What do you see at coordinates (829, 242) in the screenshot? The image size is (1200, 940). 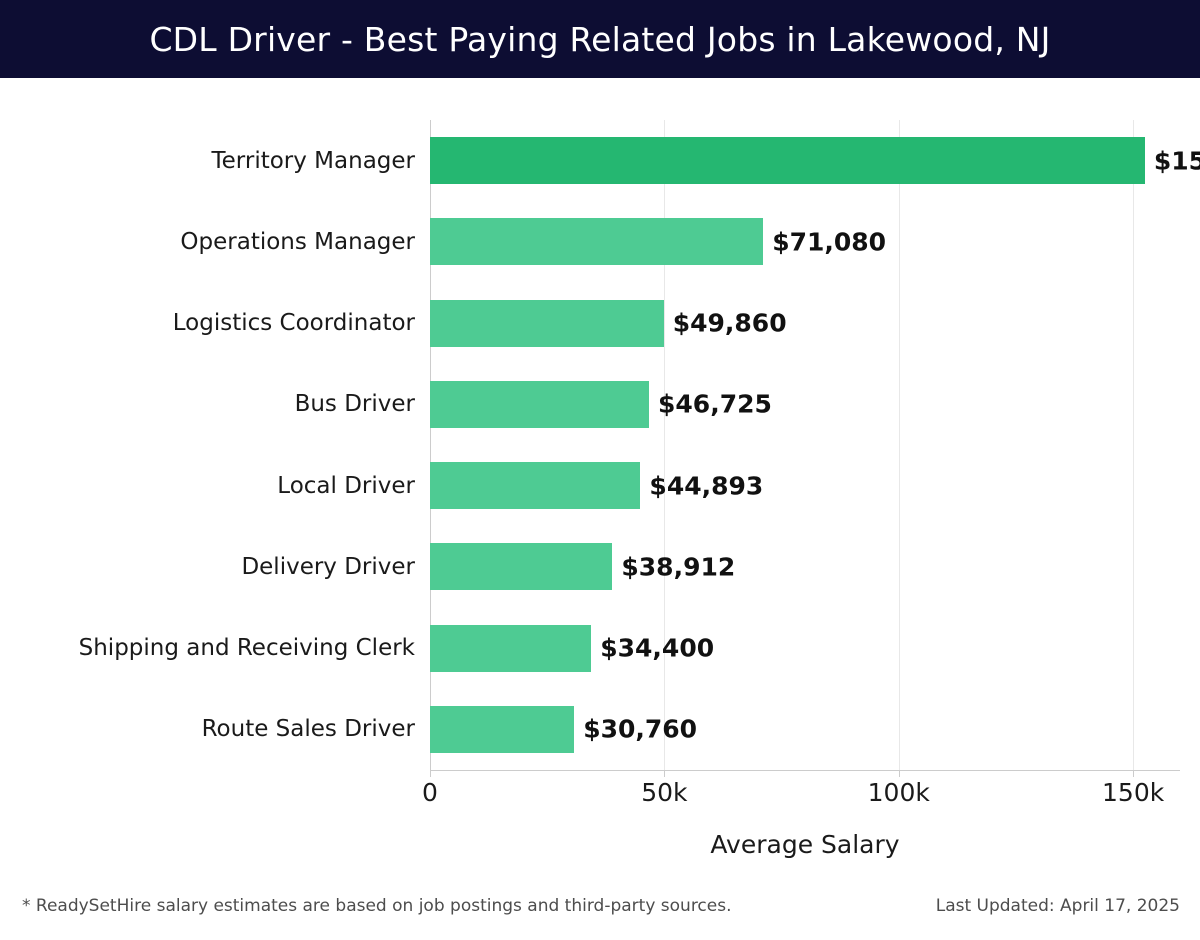 I see `bar-value-label: $71,080` at bounding box center [829, 242].